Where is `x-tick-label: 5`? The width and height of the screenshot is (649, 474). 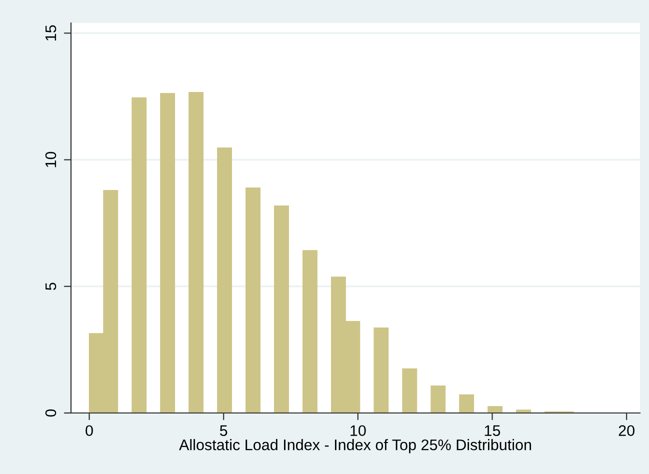
x-tick-label: 5 is located at coordinates (224, 430).